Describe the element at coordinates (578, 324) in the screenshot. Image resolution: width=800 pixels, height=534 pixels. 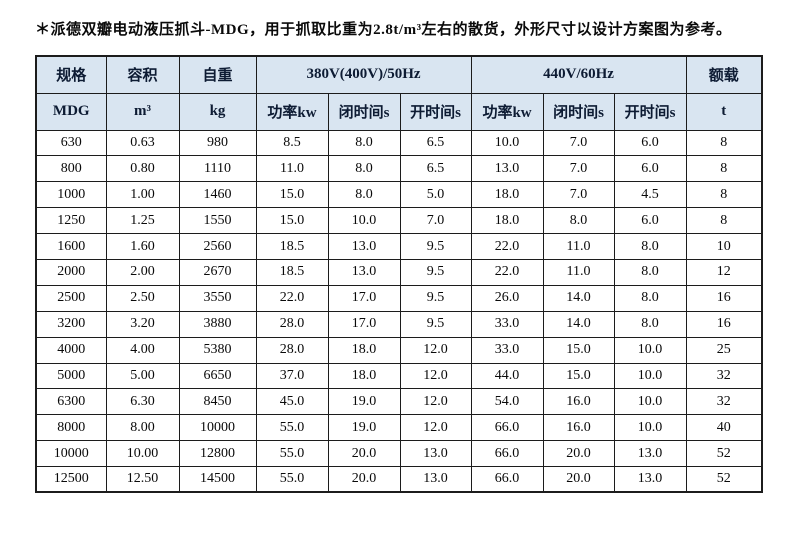
I see `table-cell: 14.0` at that location.